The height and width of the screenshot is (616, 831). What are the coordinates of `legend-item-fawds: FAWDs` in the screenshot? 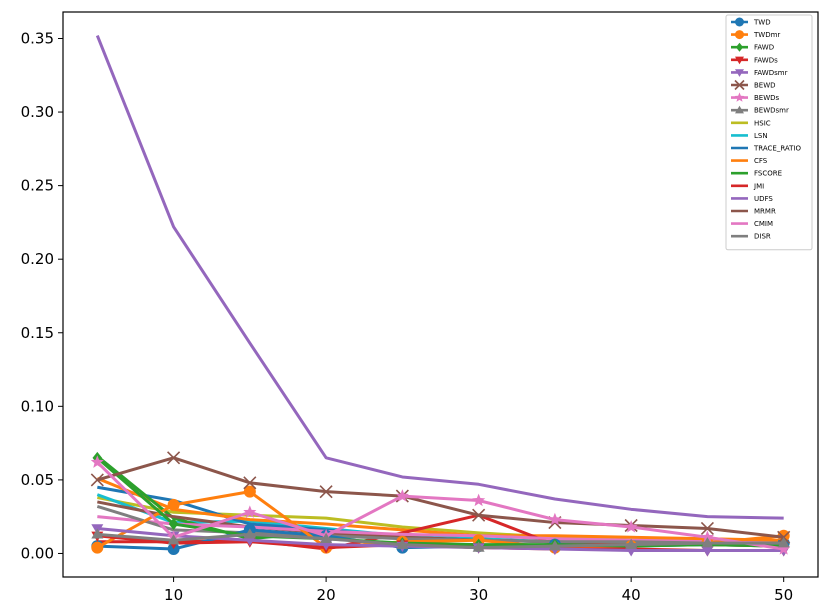 It's located at (754, 60).